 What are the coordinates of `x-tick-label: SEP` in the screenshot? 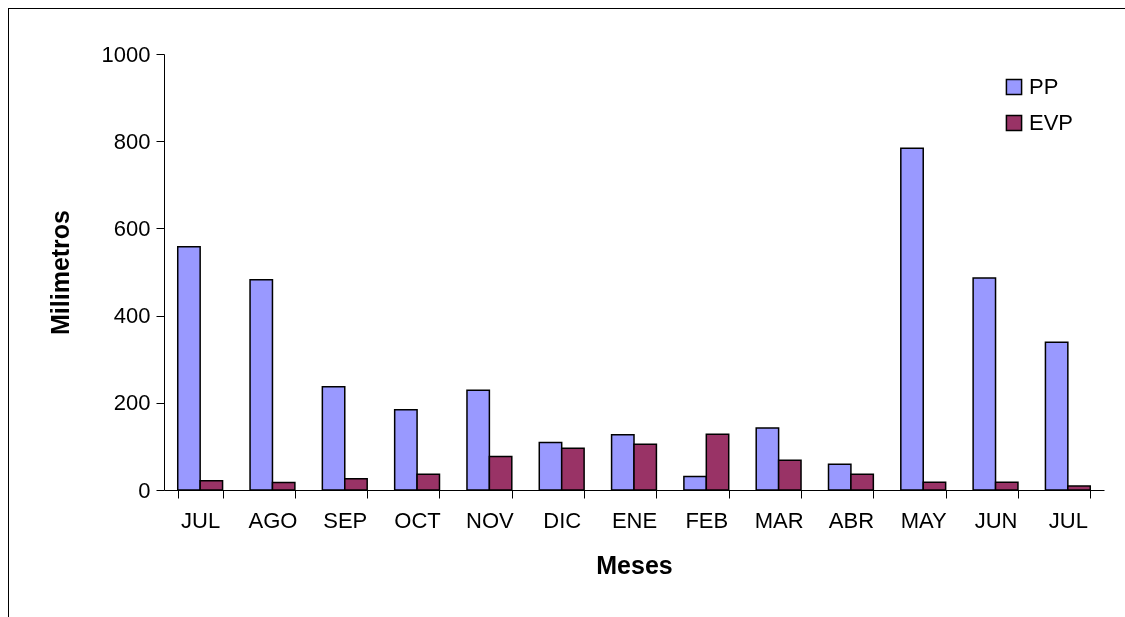 It's located at (345, 520).